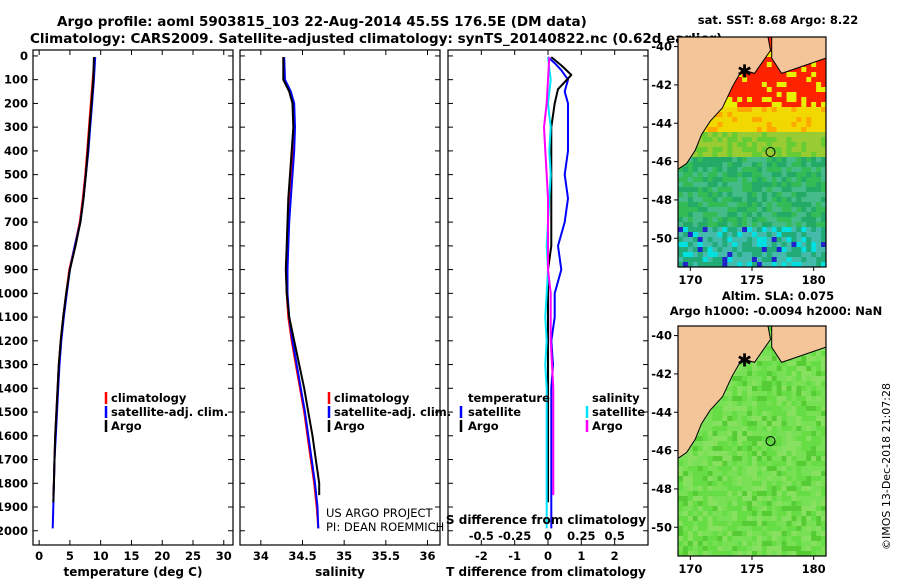 This screenshot has height=584, width=900. Describe the element at coordinates (509, 398) in the screenshot. I see `legend-temperature-title: temperature` at that location.